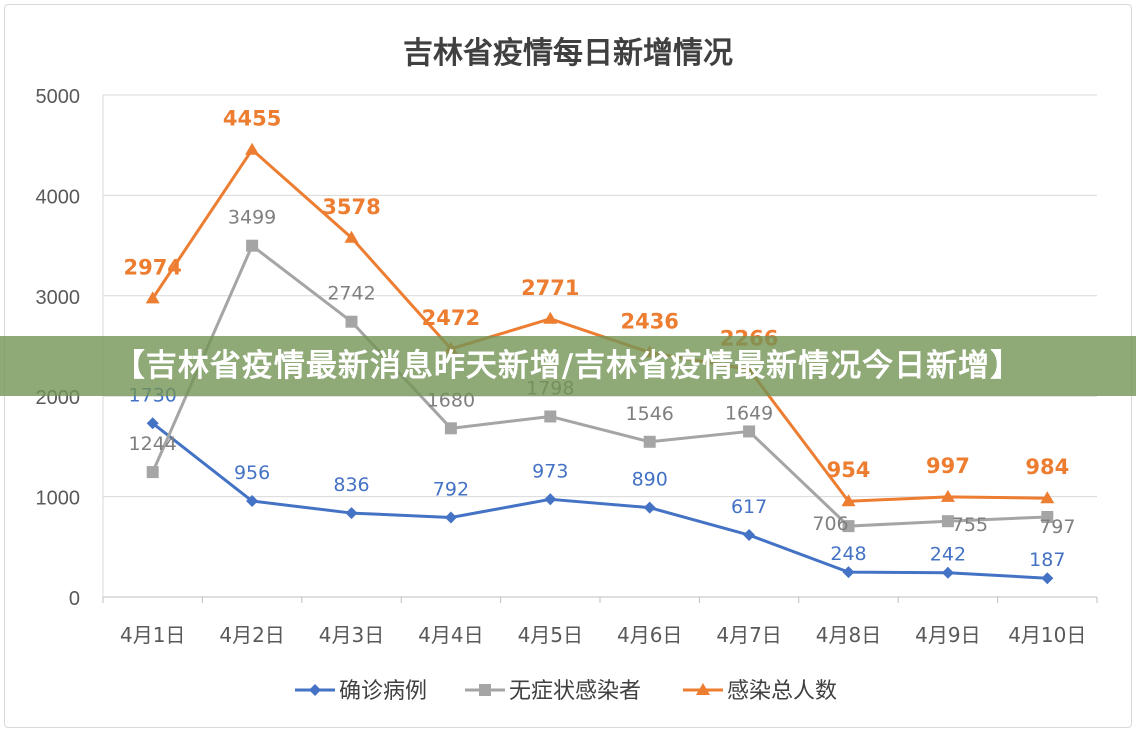  I want to click on x-tick-label: 4月9日, so click(947, 635).